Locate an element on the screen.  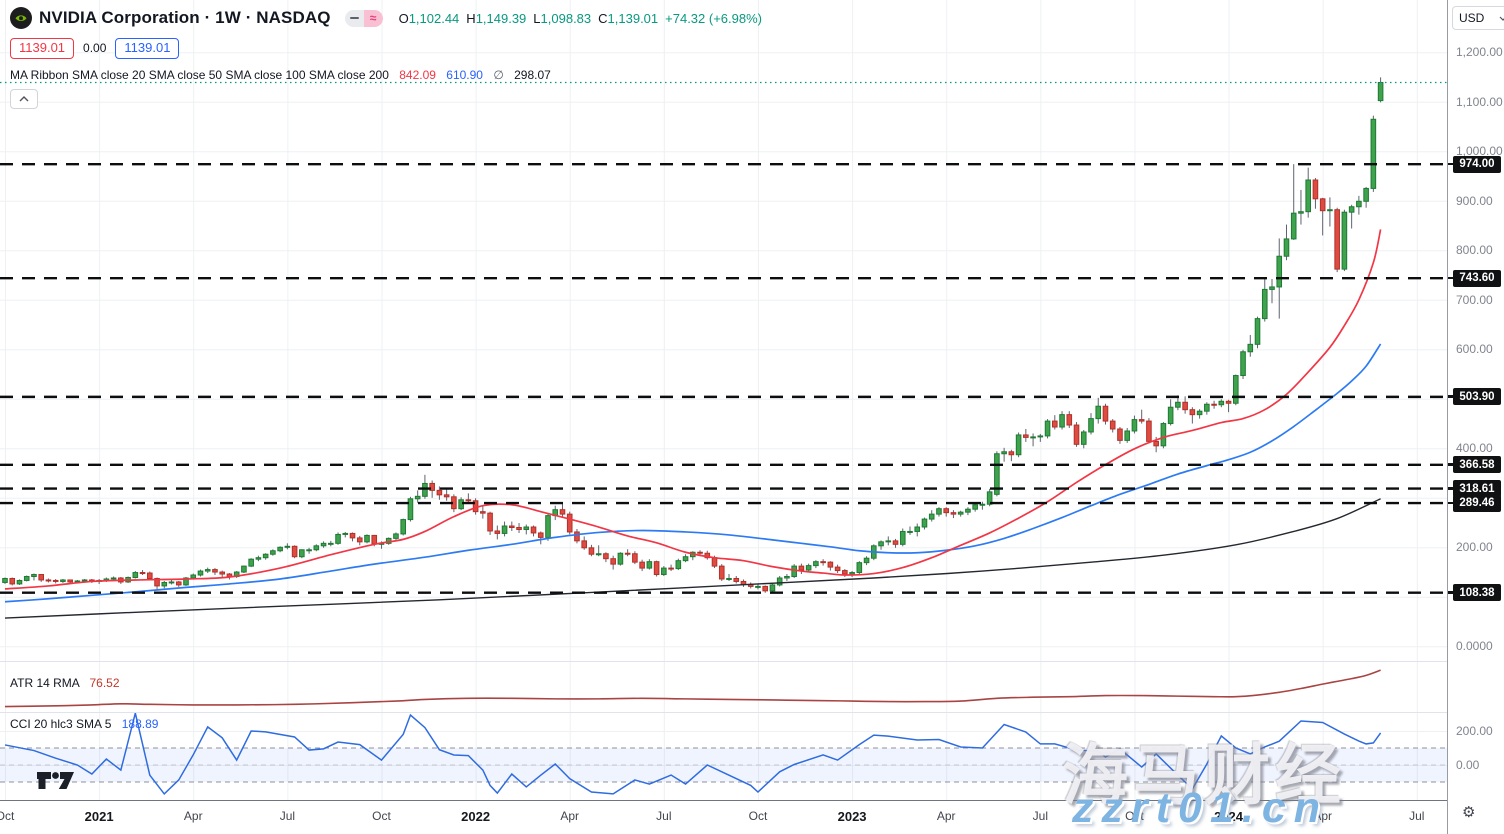
cci-axis-label: 200.00 is located at coordinates (1474, 731).